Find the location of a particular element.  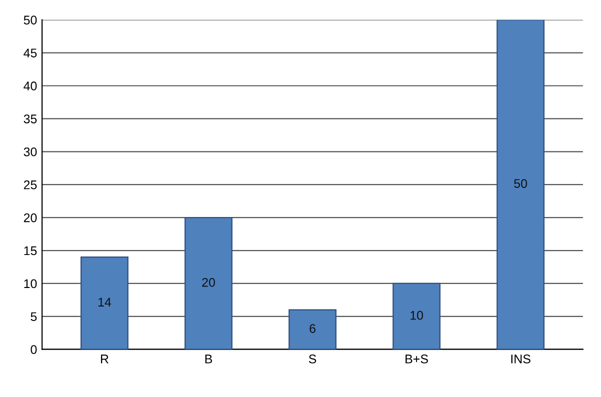

data-label: 10 is located at coordinates (417, 315).